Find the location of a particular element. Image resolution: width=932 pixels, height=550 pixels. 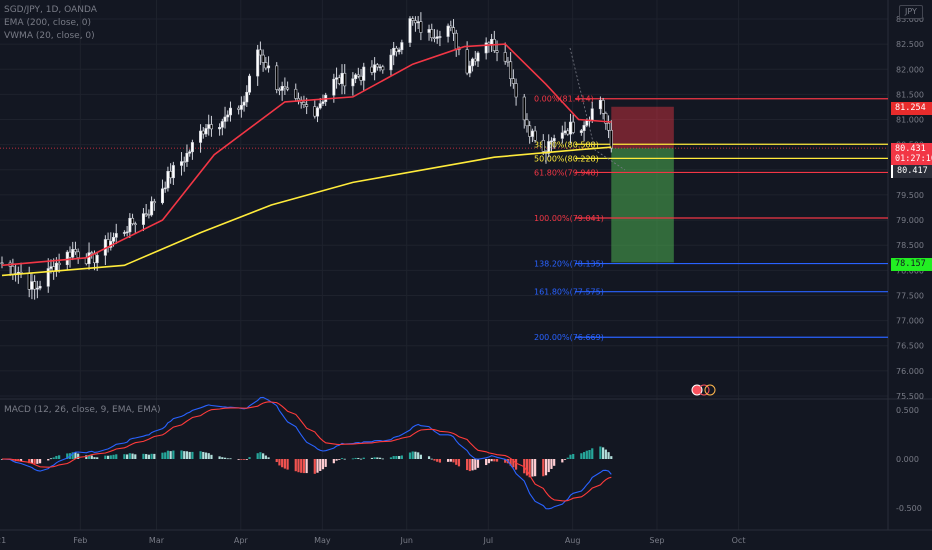

price-tag-vwma: 80.417 is located at coordinates (911, 171).